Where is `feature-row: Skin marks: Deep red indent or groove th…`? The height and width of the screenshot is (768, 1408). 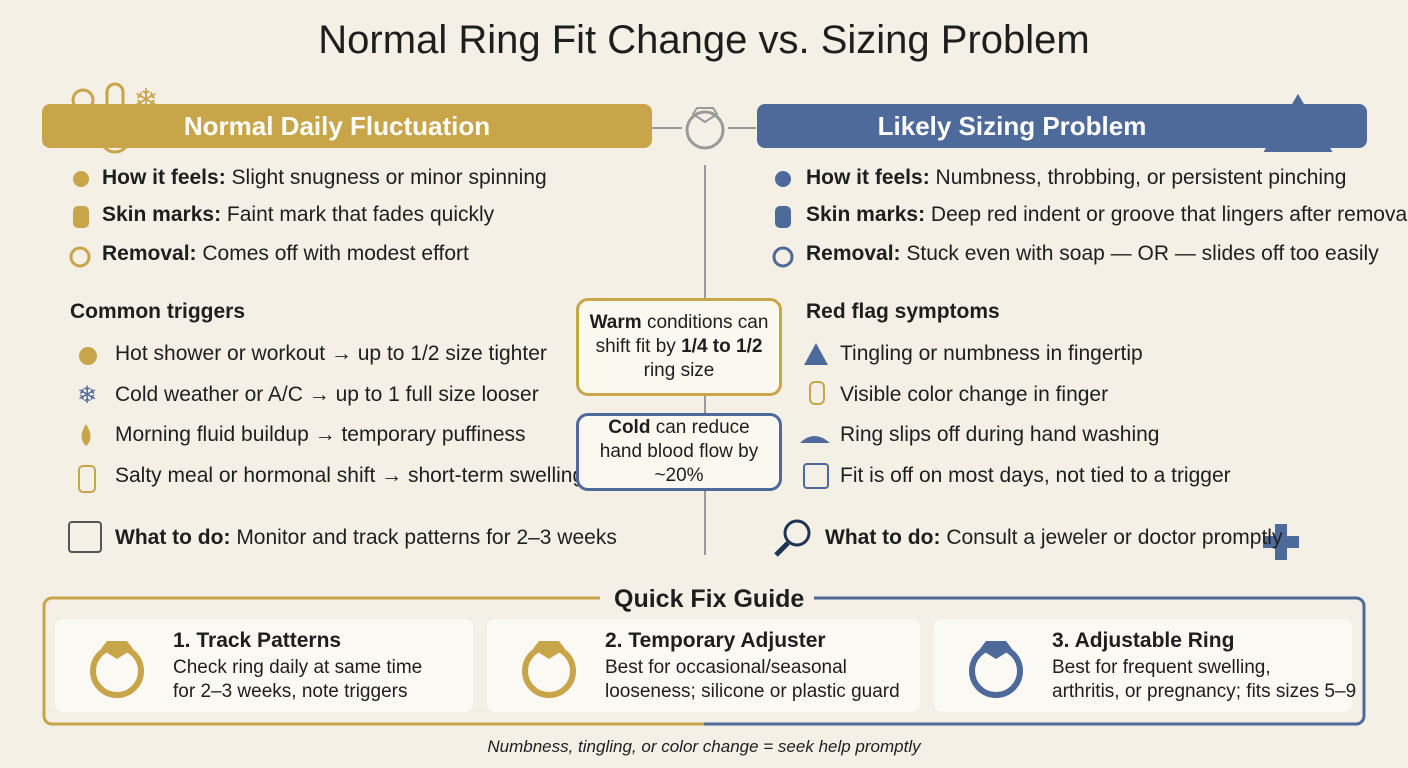 feature-row: Skin marks: Deep red indent or groove th… is located at coordinates (1107, 215).